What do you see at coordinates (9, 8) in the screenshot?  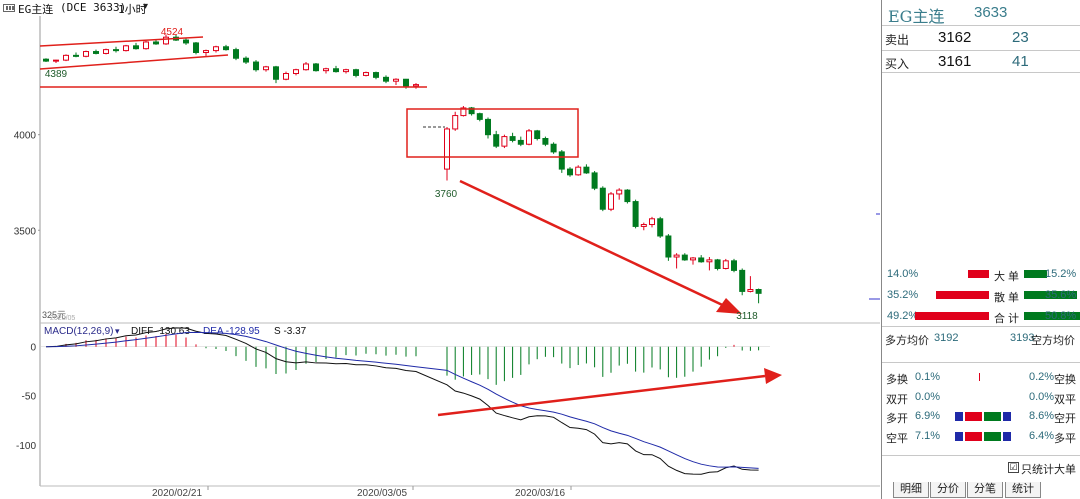 I see `chart-type-icon` at bounding box center [9, 8].